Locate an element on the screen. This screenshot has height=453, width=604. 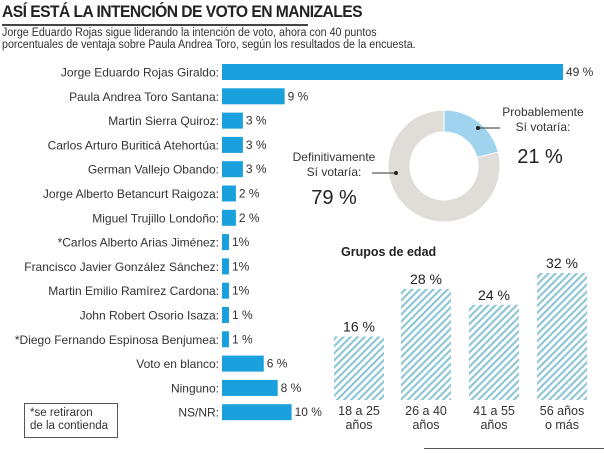
bar-value-label: 8 % is located at coordinates (291, 388).